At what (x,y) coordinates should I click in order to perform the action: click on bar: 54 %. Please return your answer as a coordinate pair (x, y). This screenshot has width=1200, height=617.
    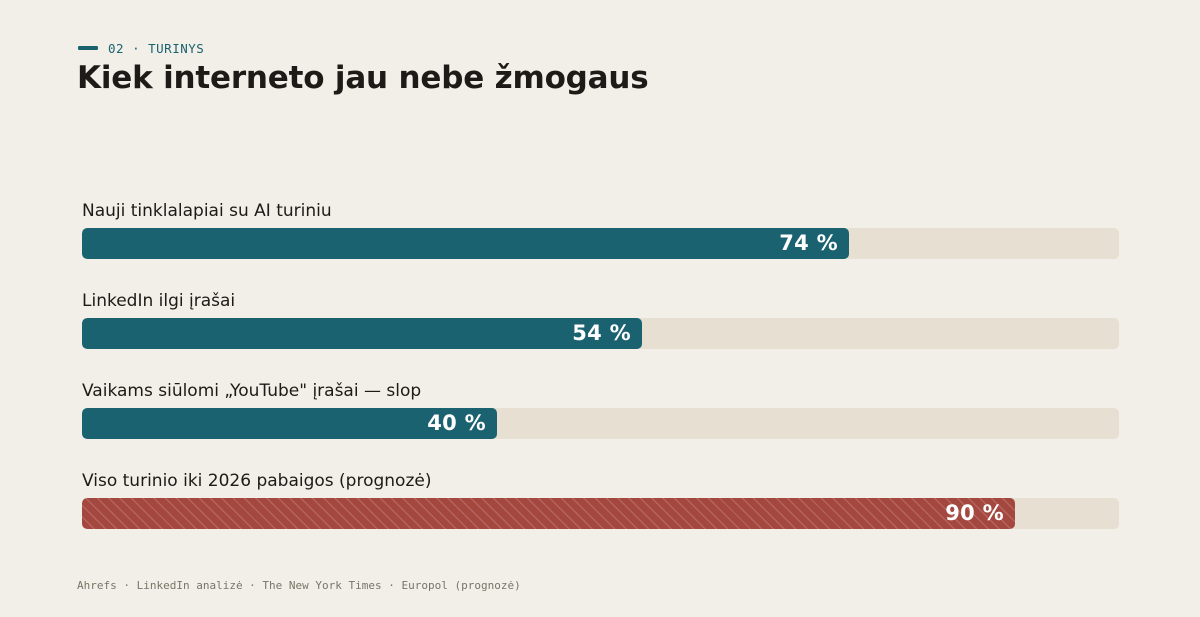
    Looking at the image, I should click on (362, 333).